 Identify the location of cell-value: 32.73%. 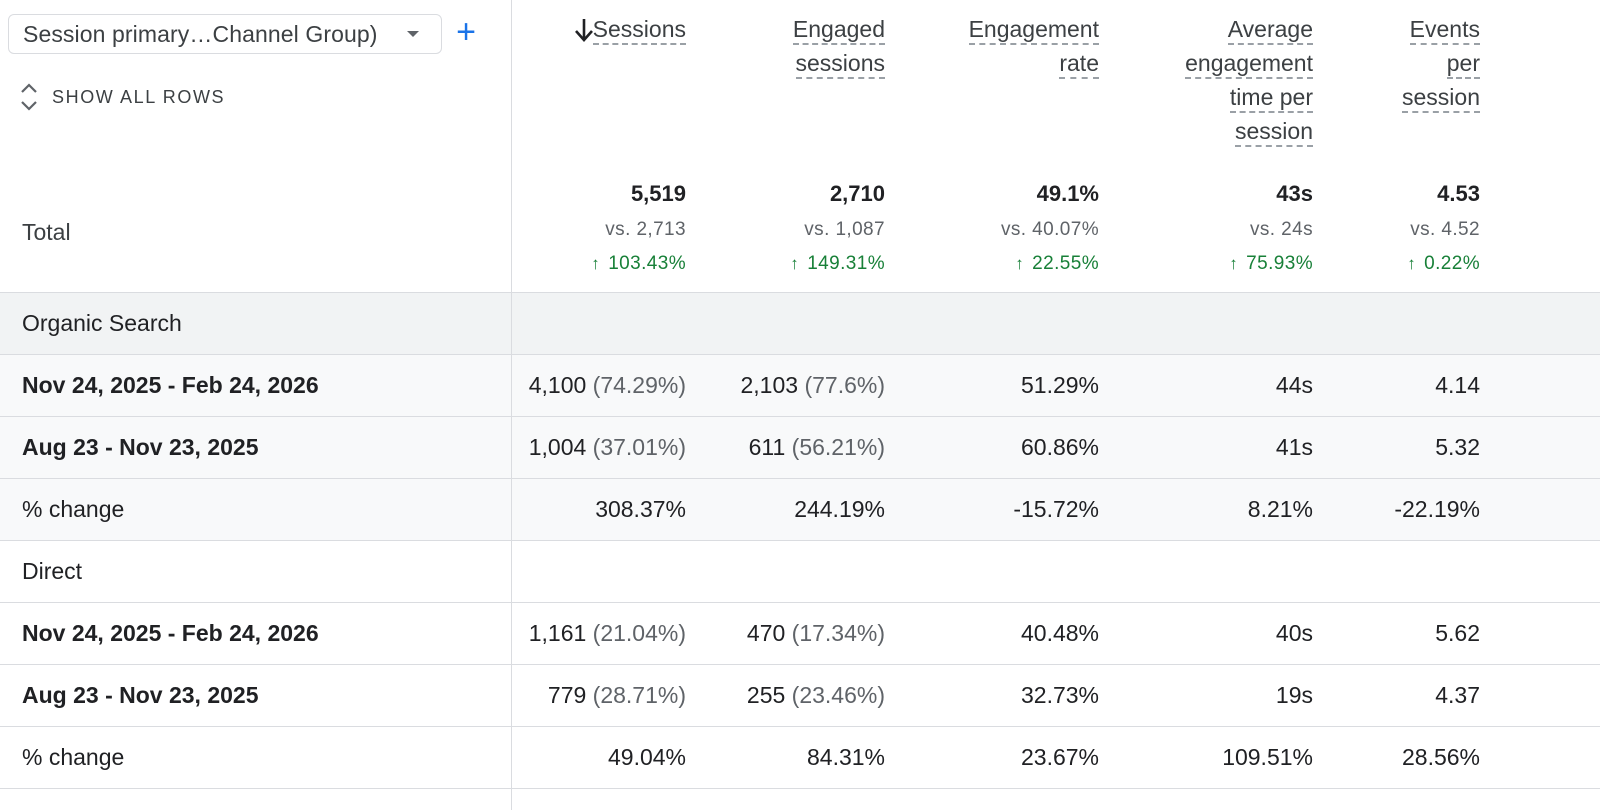
(1059, 695).